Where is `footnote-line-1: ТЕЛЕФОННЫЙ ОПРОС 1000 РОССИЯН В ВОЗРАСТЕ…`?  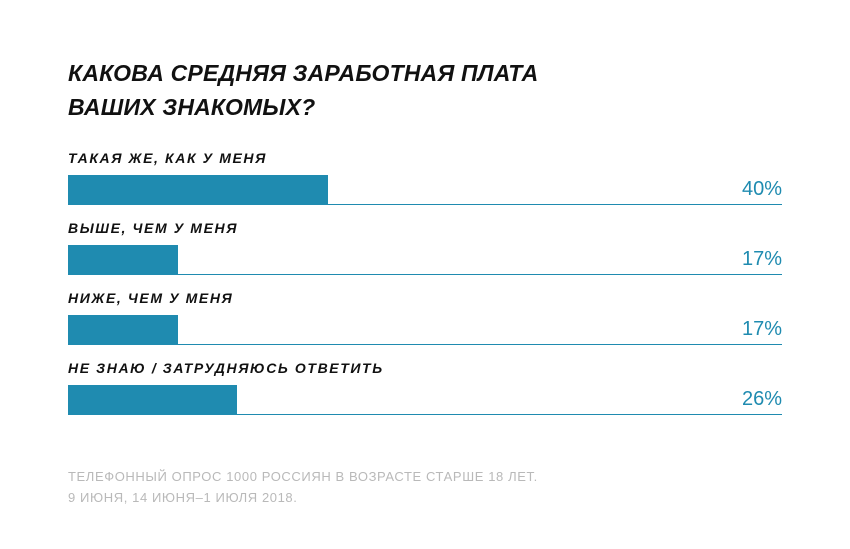
footnote-line-1: ТЕЛЕФОННЫЙ ОПРОС 1000 РОССИЯН В ВОЗРАСТЕ… is located at coordinates (303, 476).